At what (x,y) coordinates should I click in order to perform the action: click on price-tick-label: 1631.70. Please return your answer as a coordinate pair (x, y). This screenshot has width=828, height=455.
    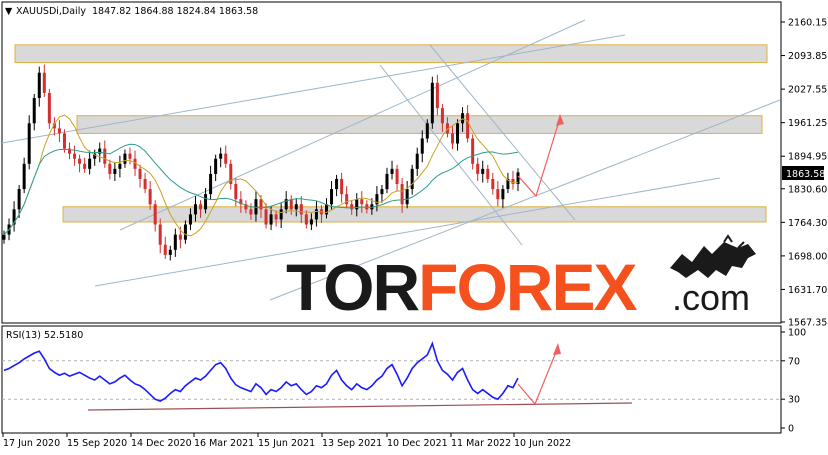
    Looking at the image, I should click on (807, 290).